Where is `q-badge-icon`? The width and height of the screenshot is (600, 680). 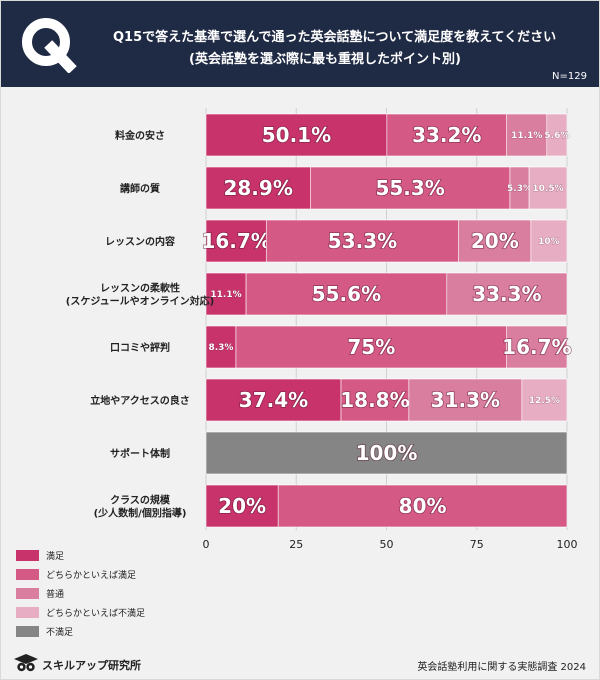
q-badge-icon is located at coordinates (49, 45).